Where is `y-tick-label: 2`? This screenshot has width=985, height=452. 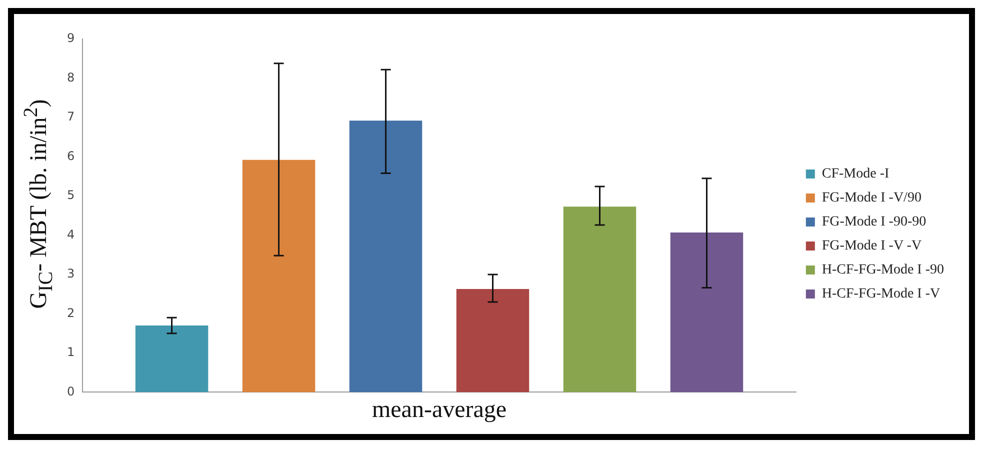
y-tick-label: 2 is located at coordinates (70, 313).